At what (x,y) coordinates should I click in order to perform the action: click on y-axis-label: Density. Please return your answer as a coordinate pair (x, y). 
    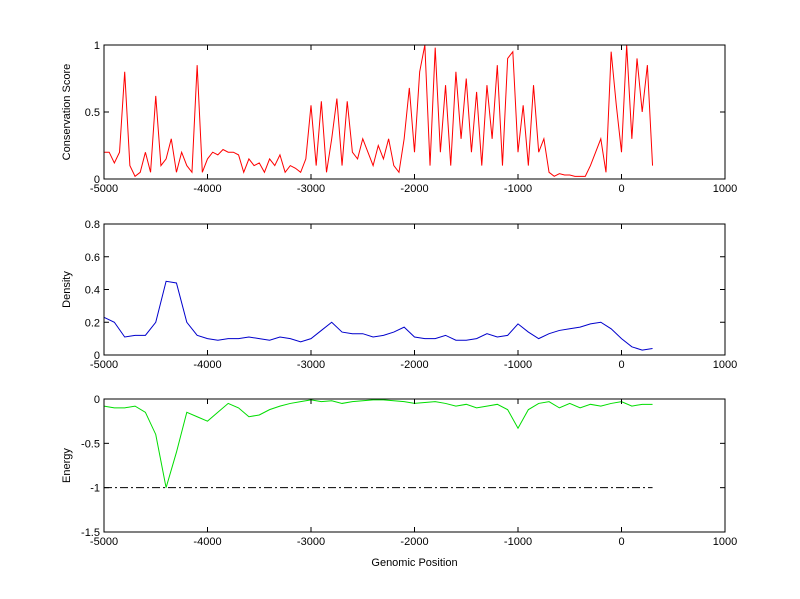
    Looking at the image, I should click on (67, 289).